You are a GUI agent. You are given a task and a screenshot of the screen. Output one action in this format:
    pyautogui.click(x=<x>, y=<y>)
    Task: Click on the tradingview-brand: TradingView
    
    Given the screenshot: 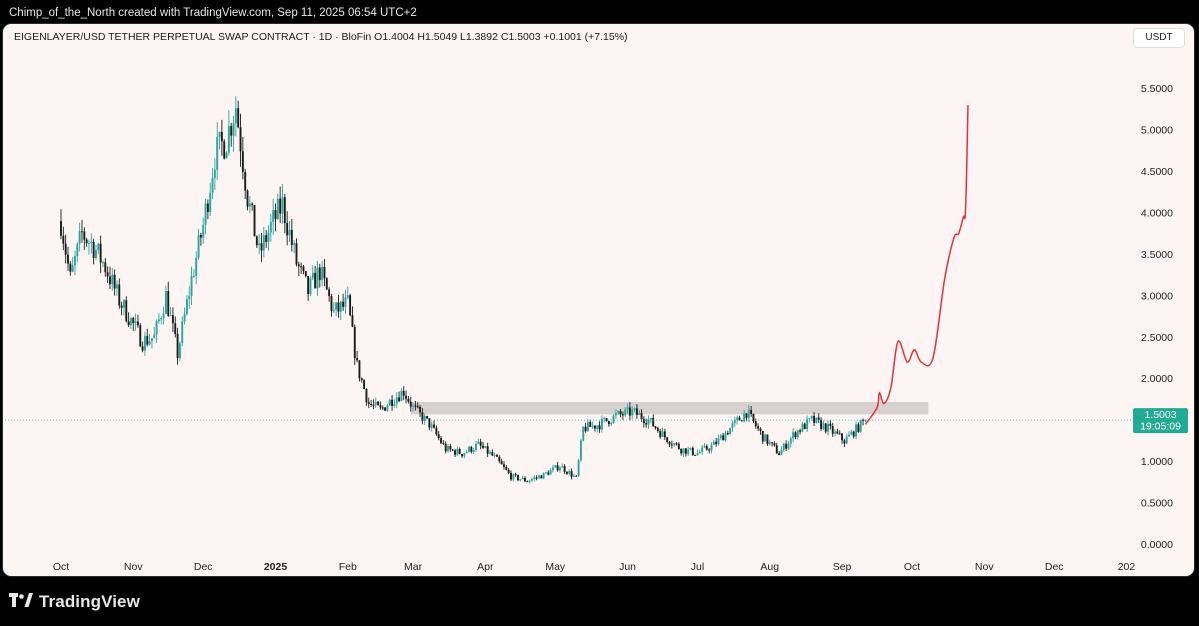 What is the action you would take?
    pyautogui.click(x=74, y=602)
    